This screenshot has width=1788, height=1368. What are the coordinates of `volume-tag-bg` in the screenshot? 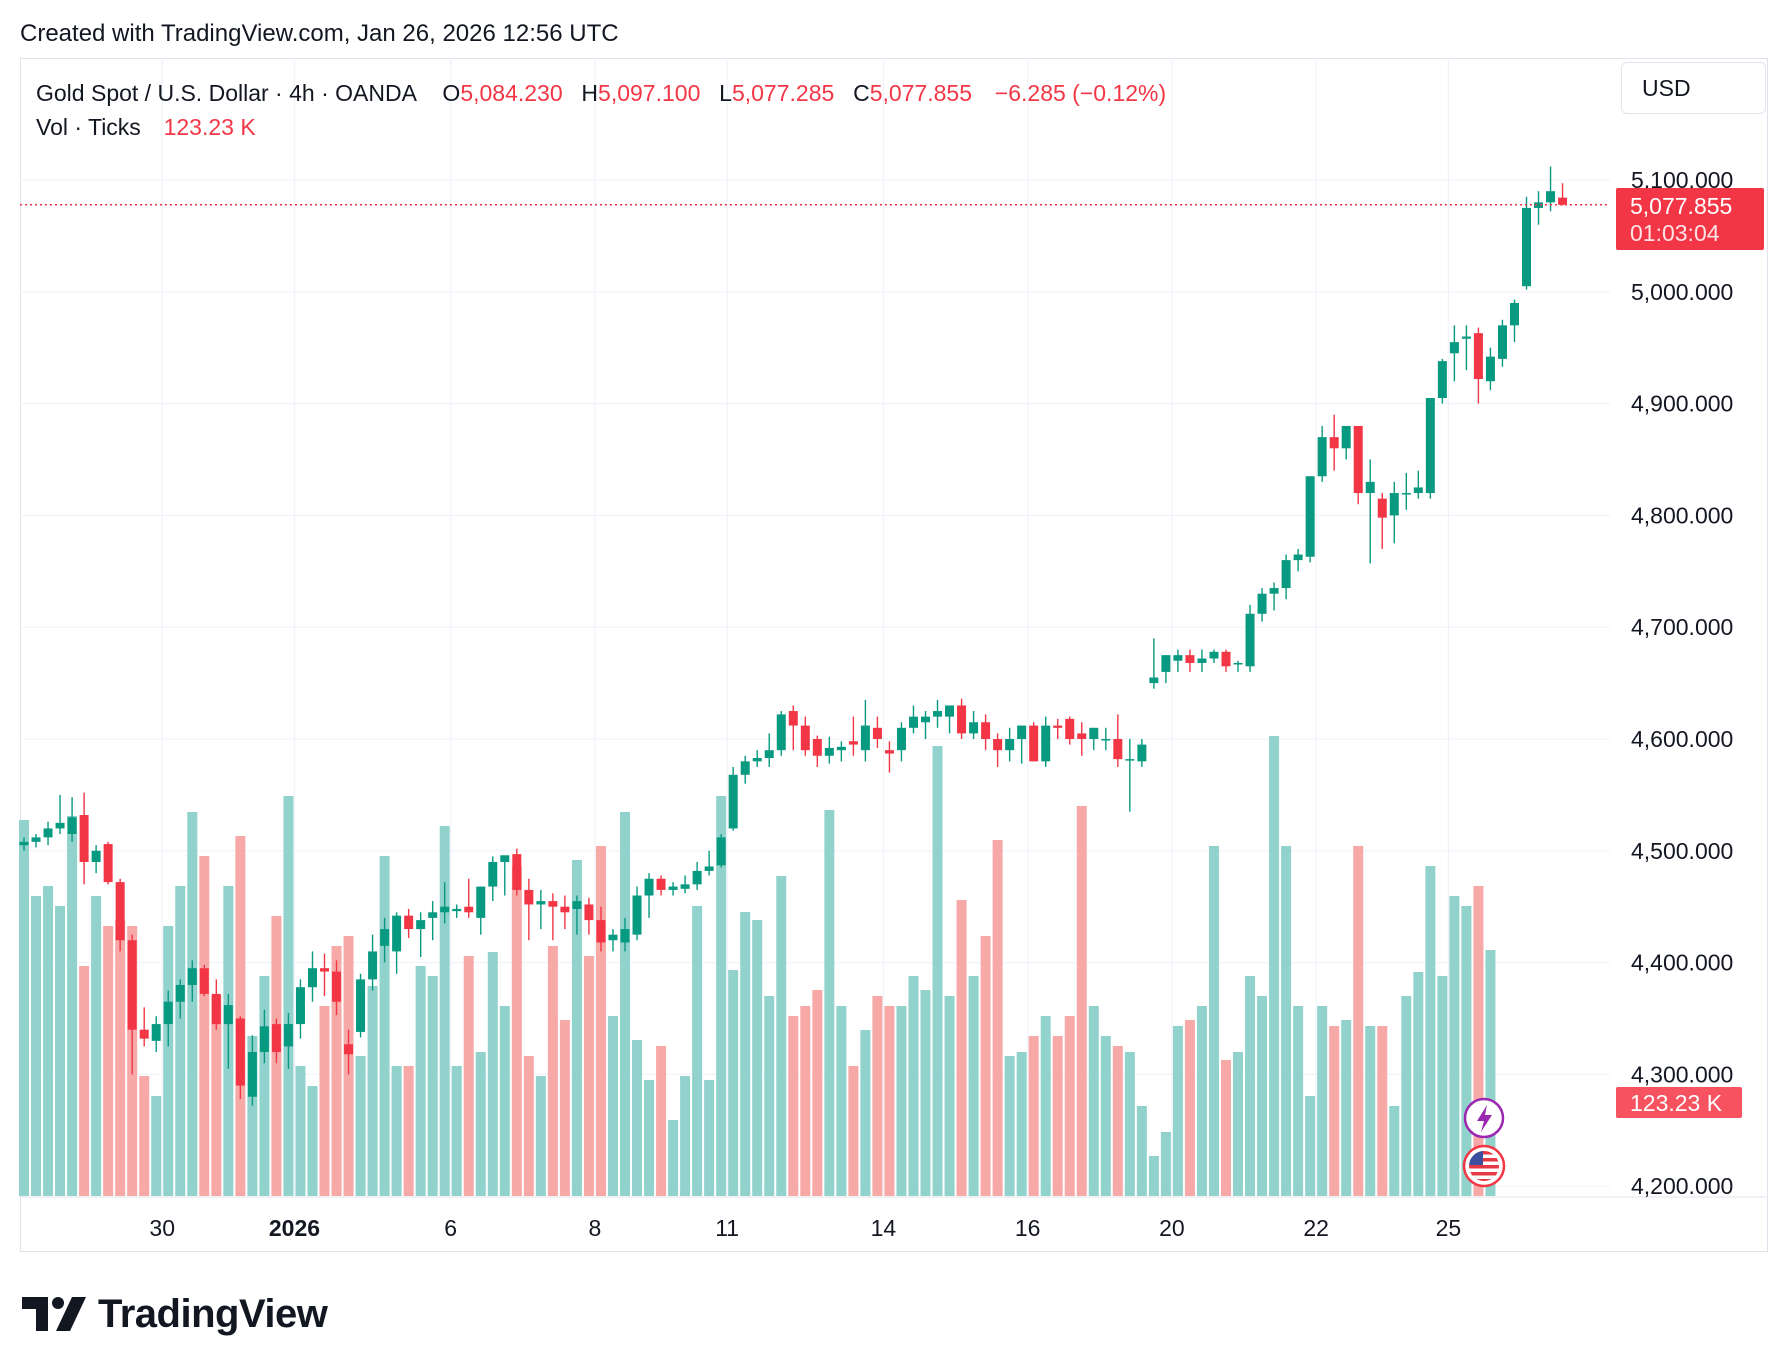 It's located at (1679, 1102).